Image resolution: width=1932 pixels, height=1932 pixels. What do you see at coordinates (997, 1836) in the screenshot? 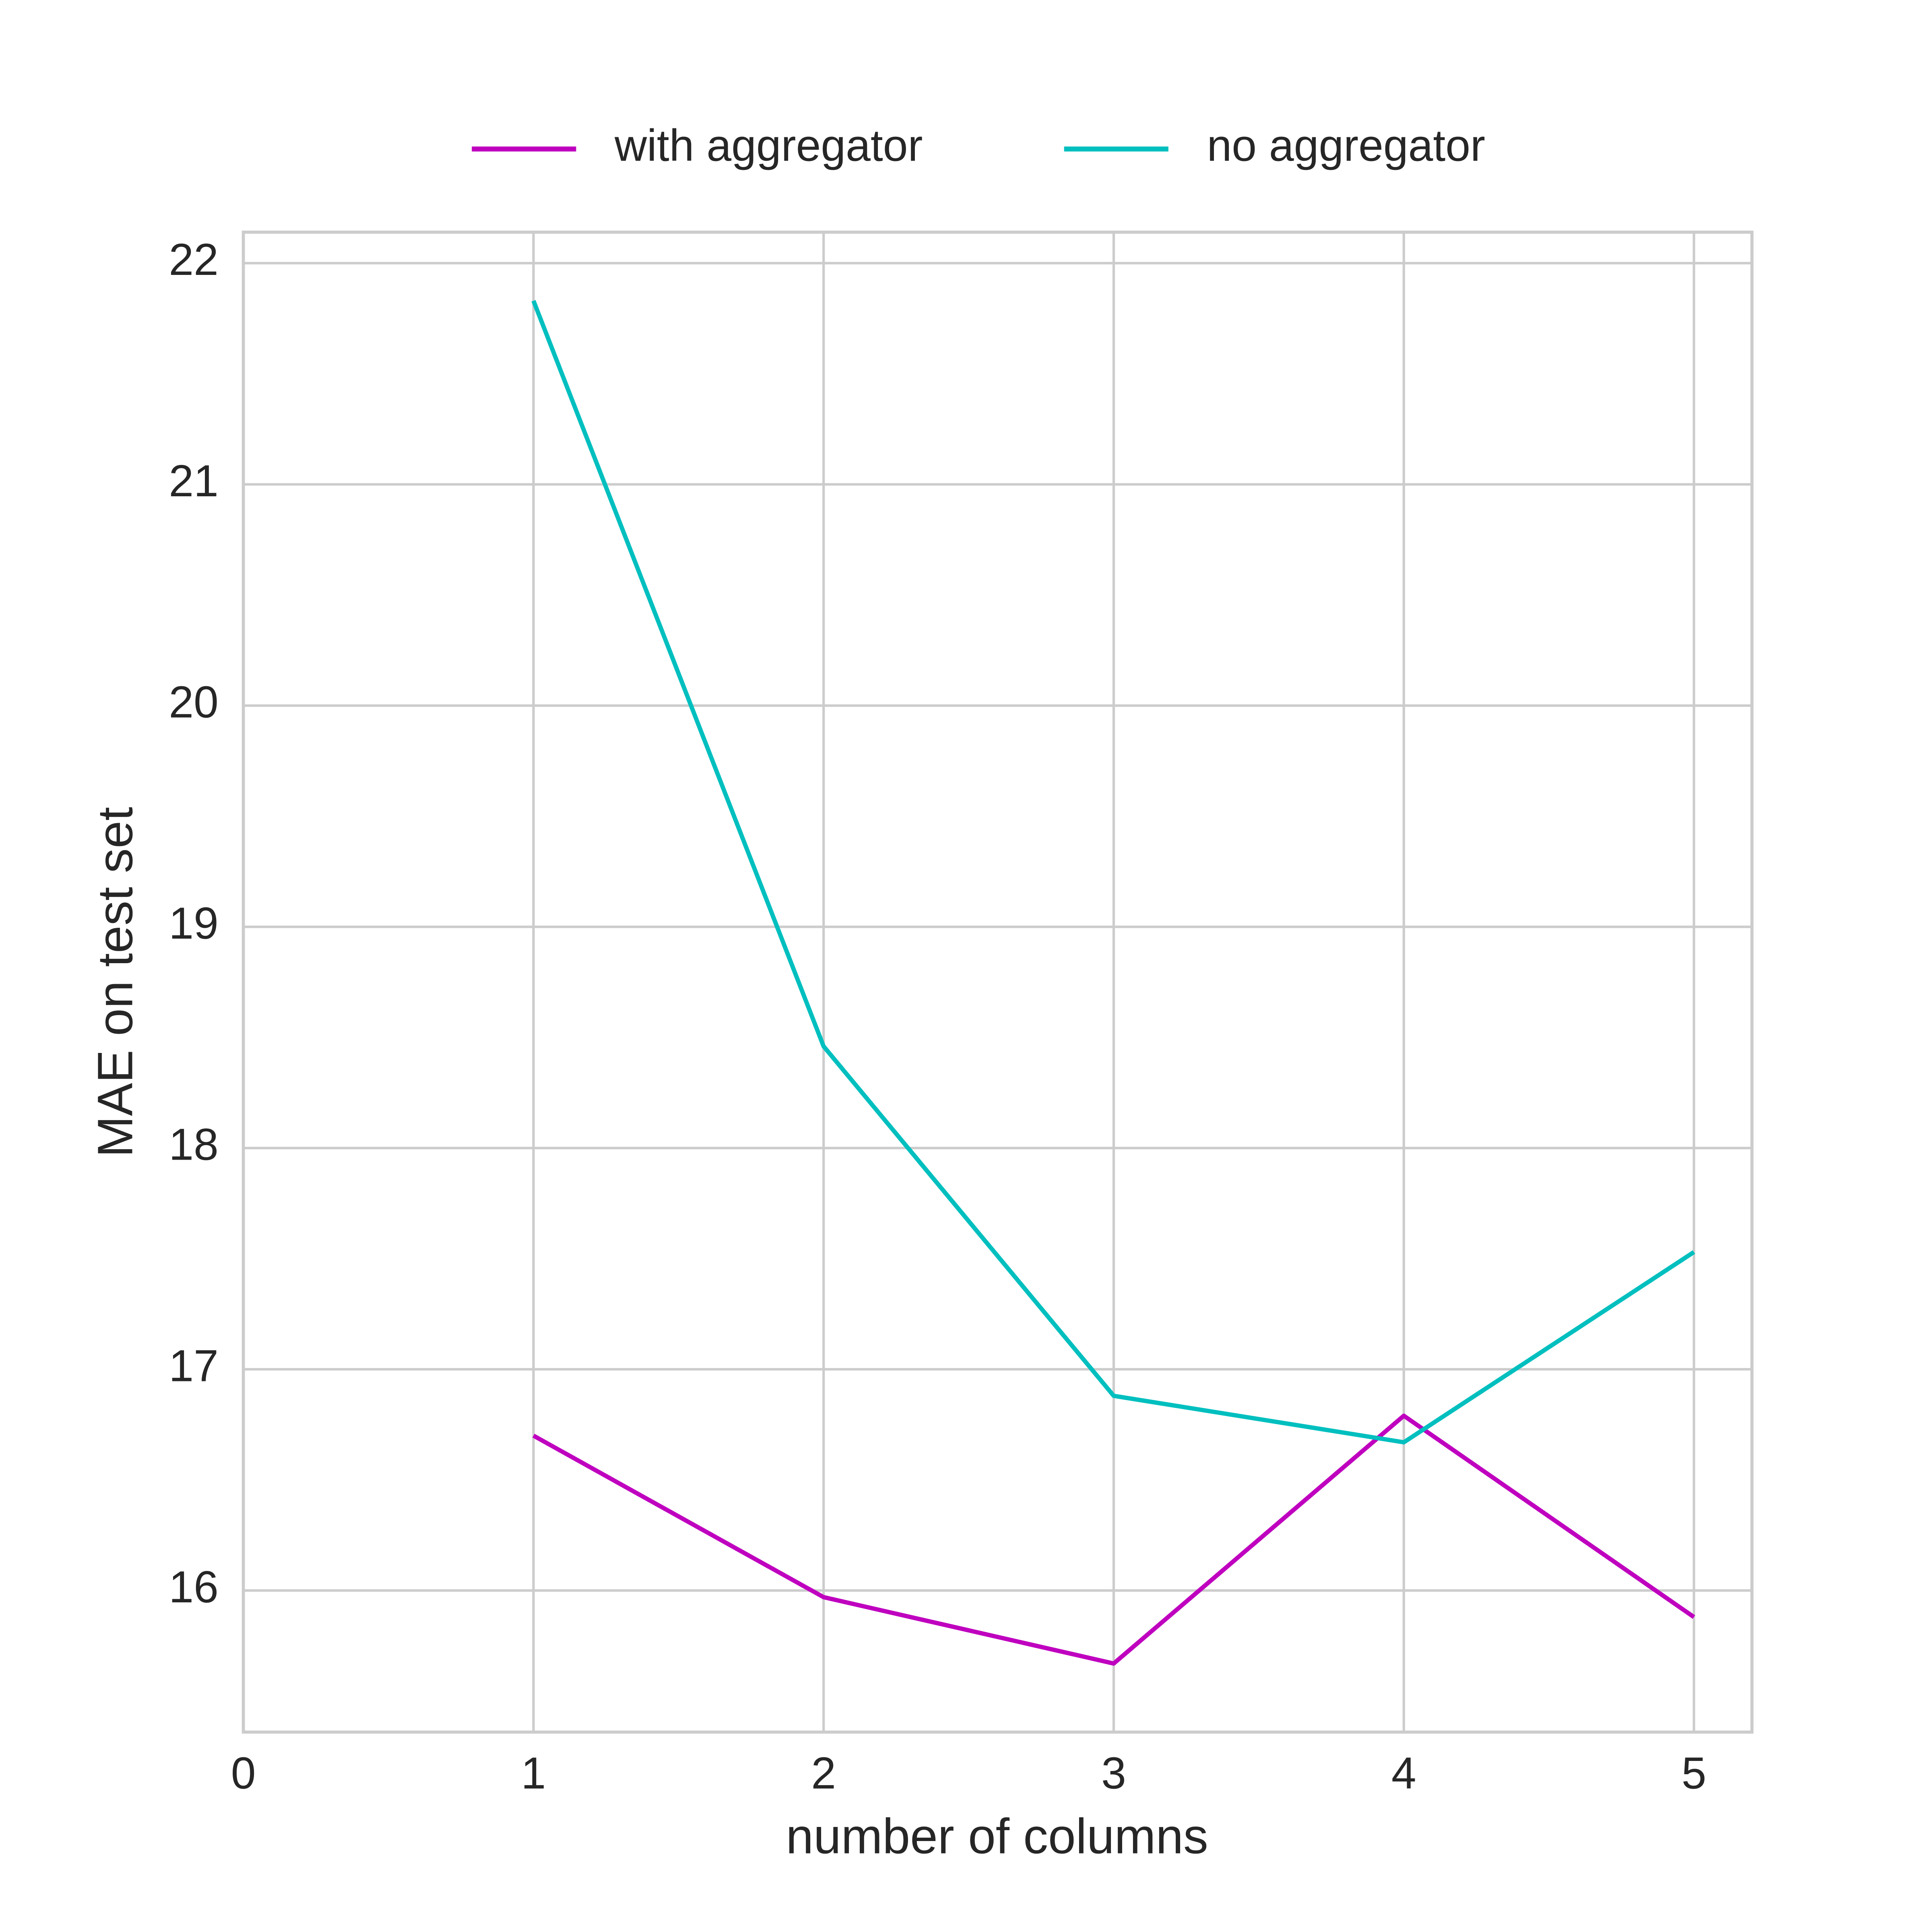
I see `x-axis-label: number of columns` at bounding box center [997, 1836].